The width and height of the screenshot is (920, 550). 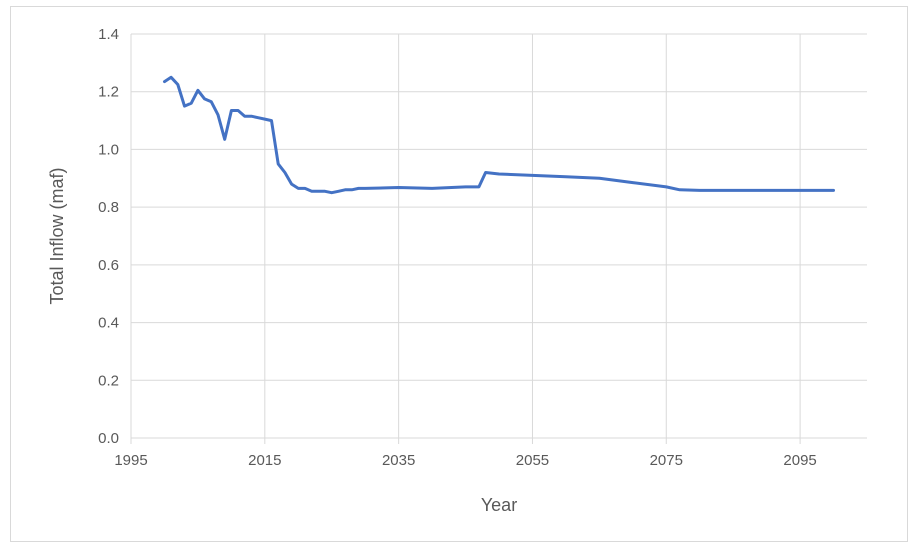 What do you see at coordinates (130, 460) in the screenshot?
I see `x-tick-label: 1995` at bounding box center [130, 460].